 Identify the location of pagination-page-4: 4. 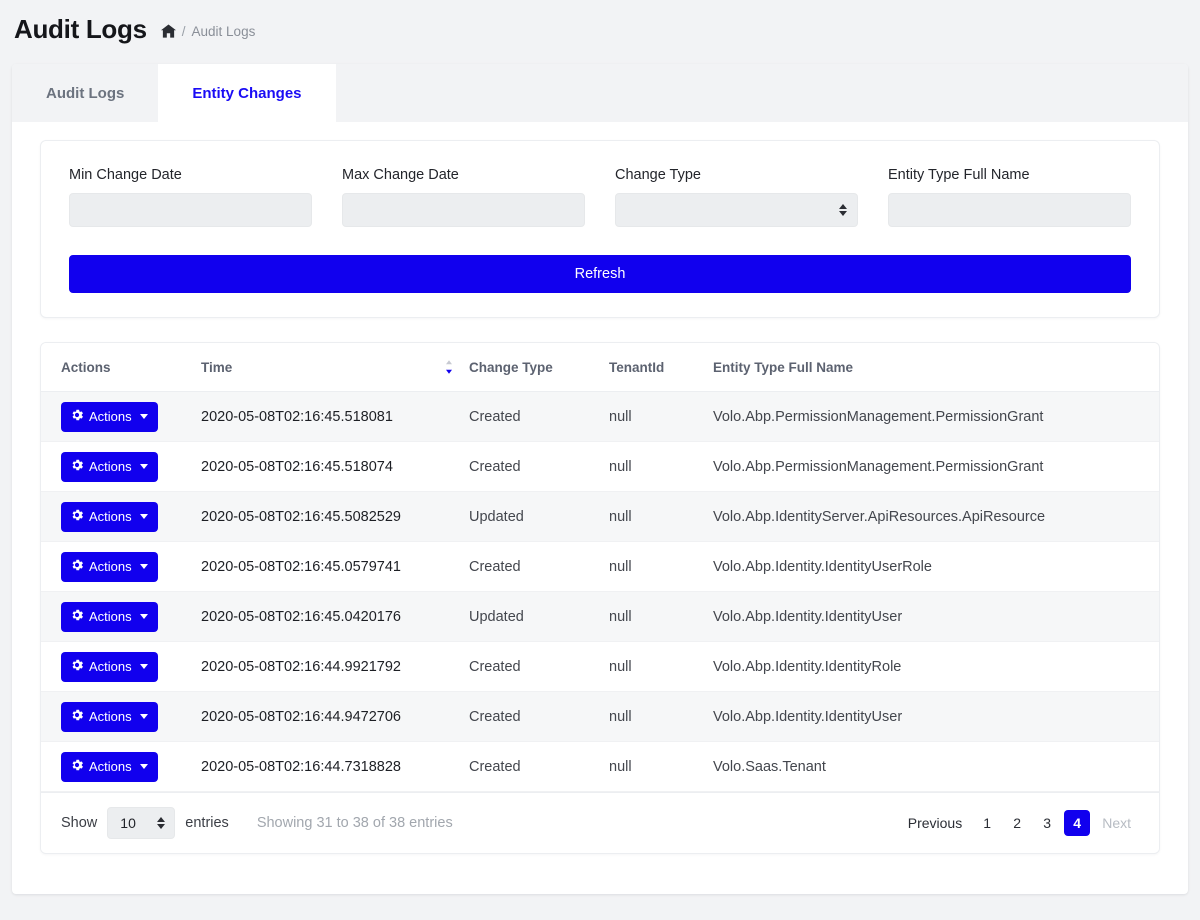
(1077, 823).